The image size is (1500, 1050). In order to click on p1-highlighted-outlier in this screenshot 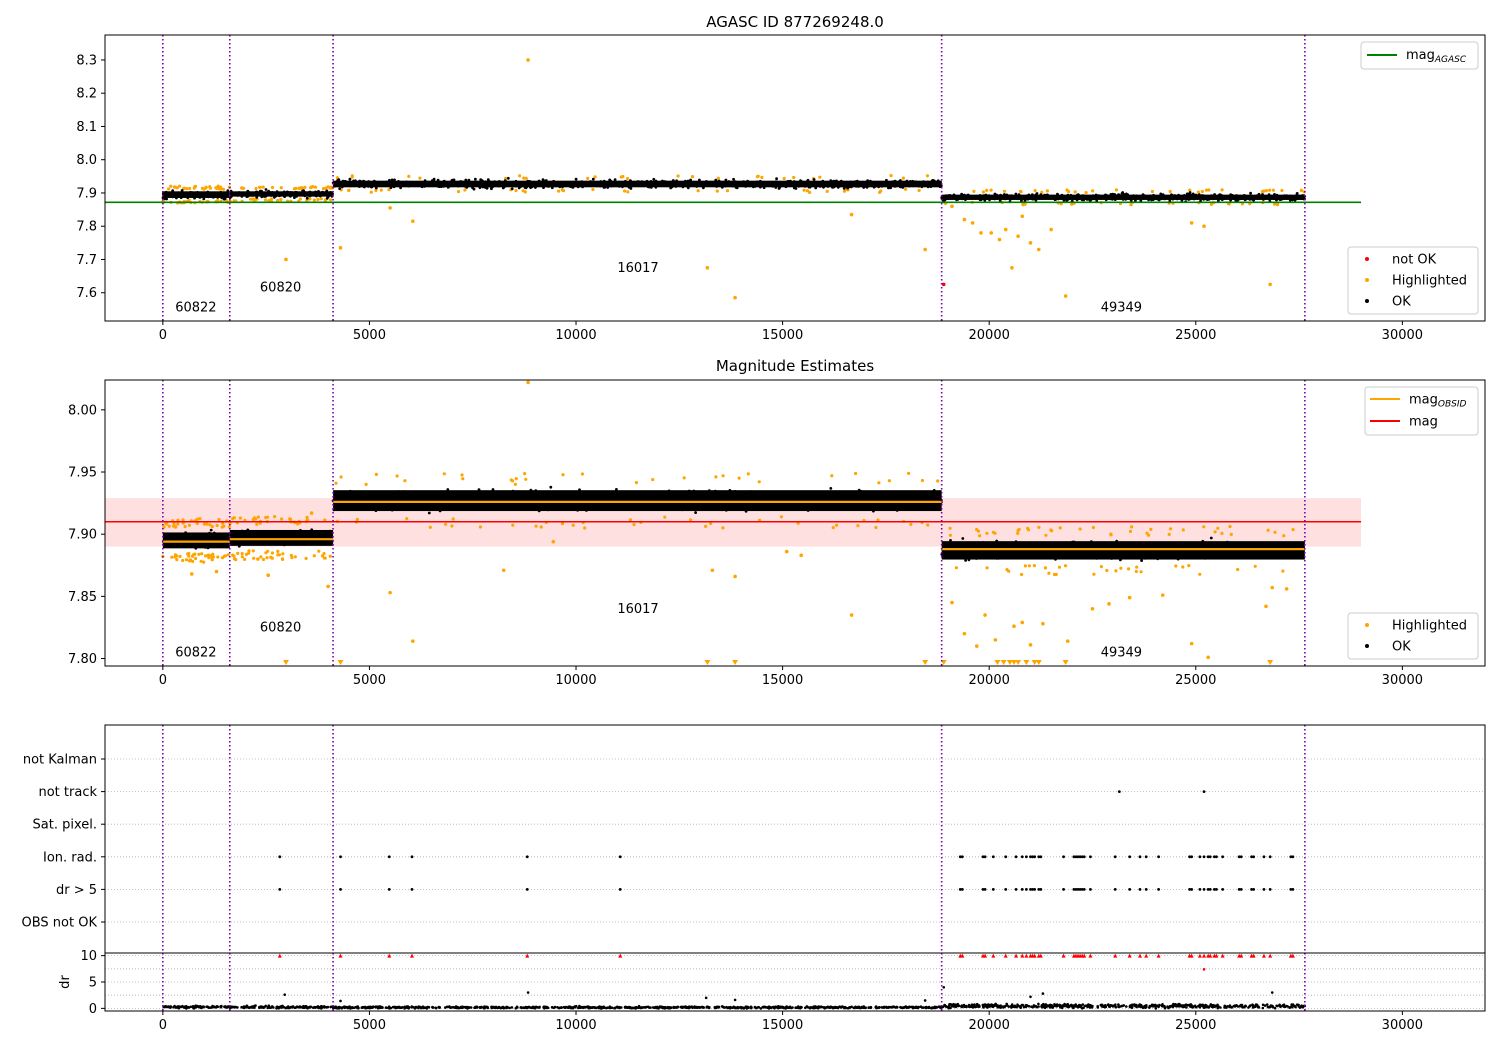, I will do `click(1005, 229)`.